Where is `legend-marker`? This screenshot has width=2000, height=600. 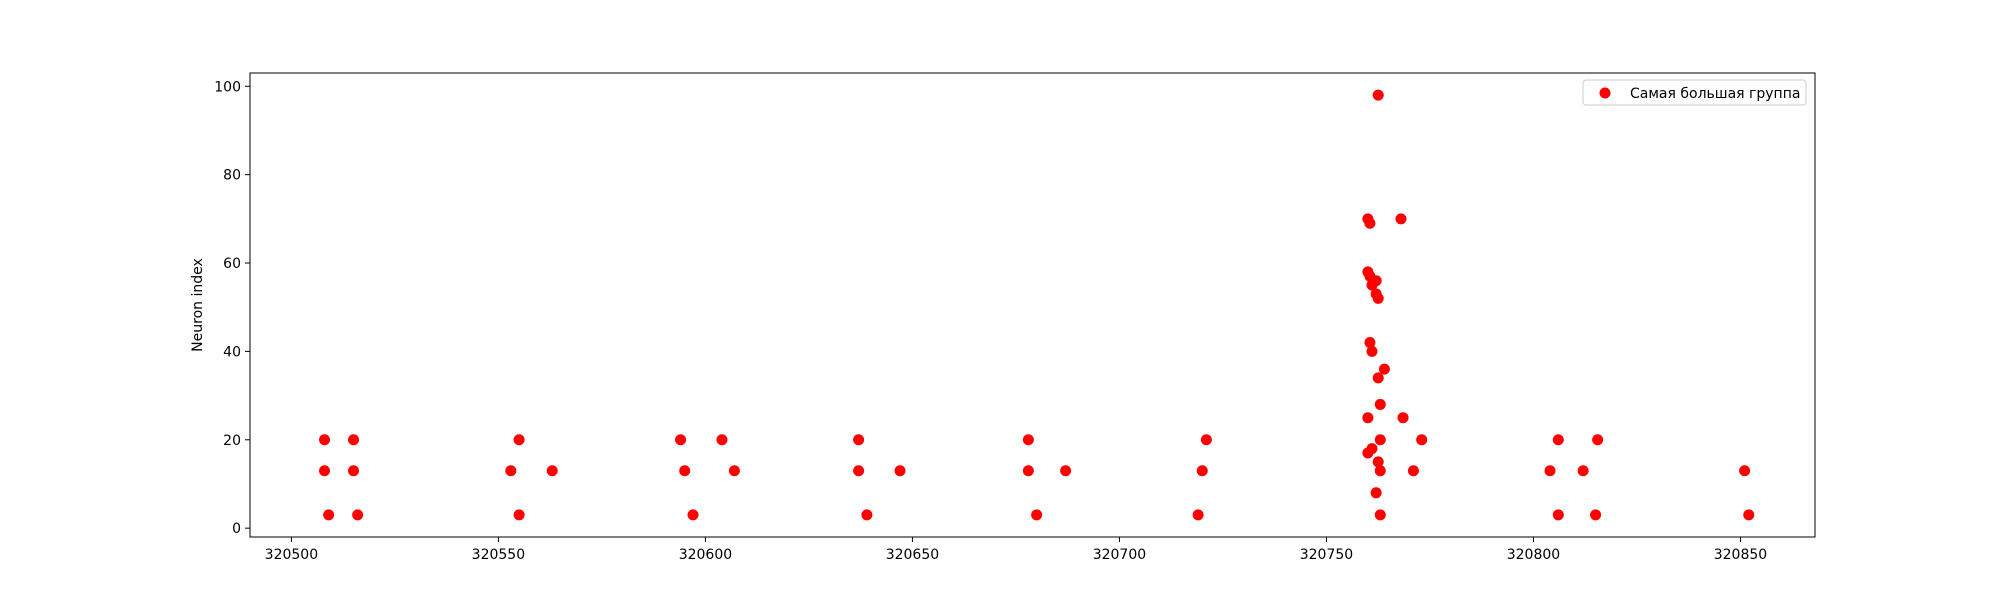
legend-marker is located at coordinates (1605, 93).